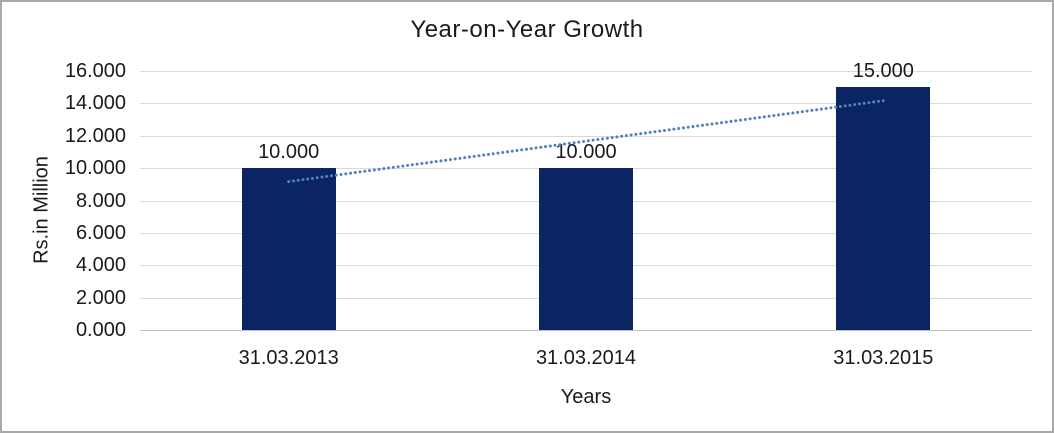 The height and width of the screenshot is (433, 1054). Describe the element at coordinates (288, 358) in the screenshot. I see `x-tick-label: 31.03.2013` at that location.